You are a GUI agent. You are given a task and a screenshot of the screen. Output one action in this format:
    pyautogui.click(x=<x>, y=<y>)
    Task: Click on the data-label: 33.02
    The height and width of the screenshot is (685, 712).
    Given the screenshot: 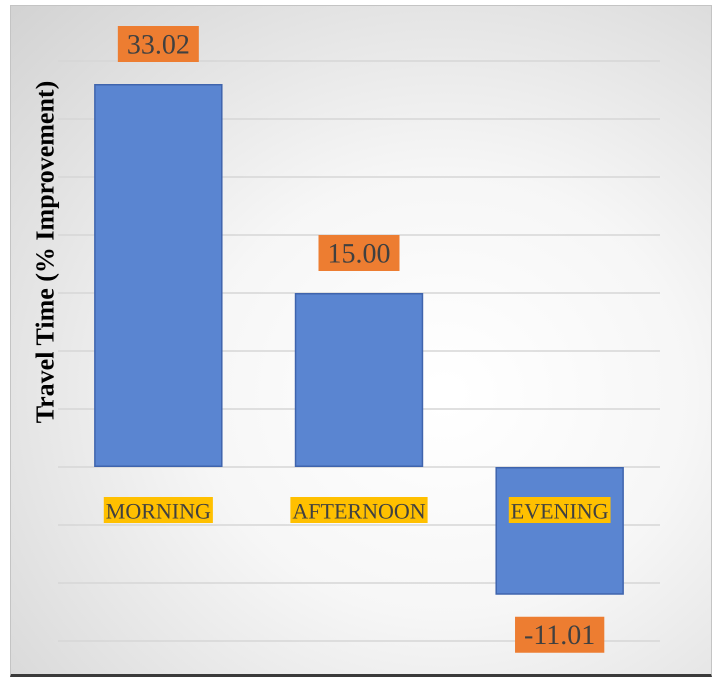 What is the action you would take?
    pyautogui.click(x=158, y=44)
    